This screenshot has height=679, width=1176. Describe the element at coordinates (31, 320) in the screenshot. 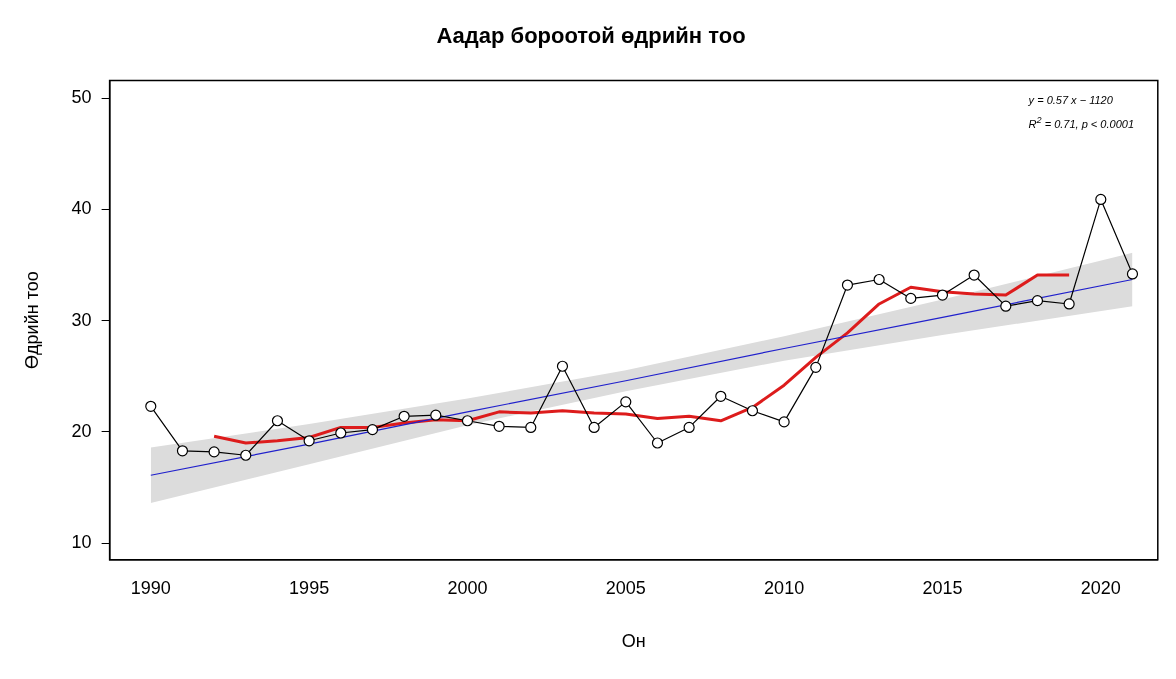

I see `y-axis-title: Өдрийн тоо` at that location.